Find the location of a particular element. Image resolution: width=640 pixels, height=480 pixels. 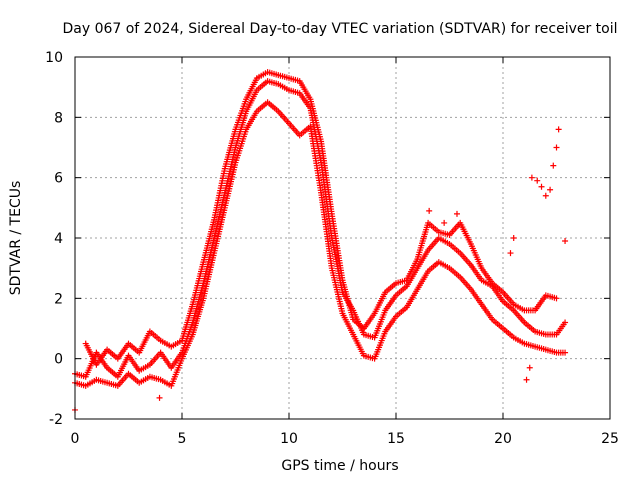

x-tick-label: 5 is located at coordinates (182, 439).